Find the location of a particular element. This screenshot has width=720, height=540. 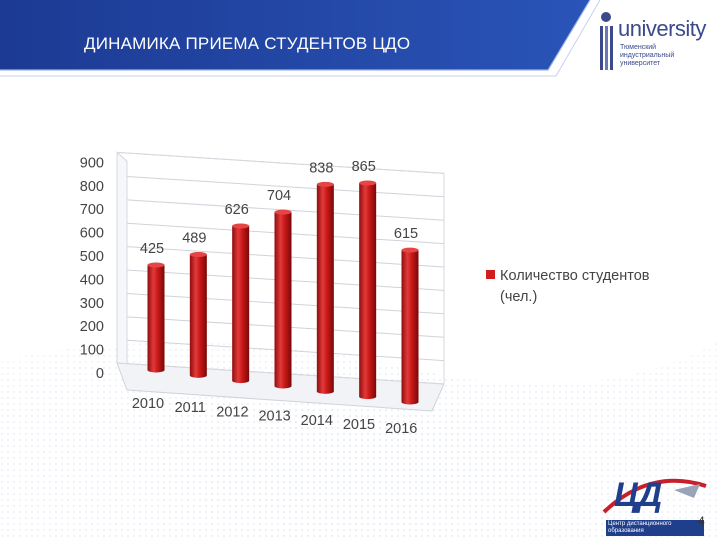

legend-swatch is located at coordinates (490, 274).